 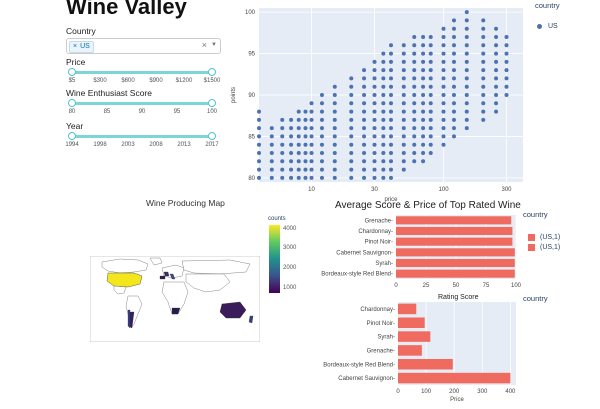 I want to click on clear-icon: ×, so click(x=204, y=45).